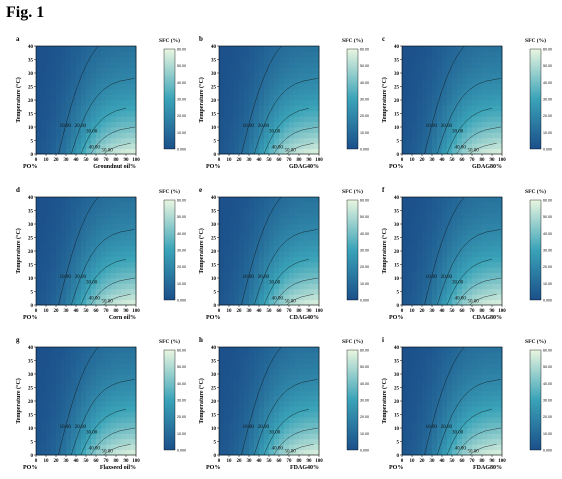 The image size is (562, 479). What do you see at coordinates (201, 100) in the screenshot?
I see `y-axis-label: Temperature (°C)` at bounding box center [201, 100].